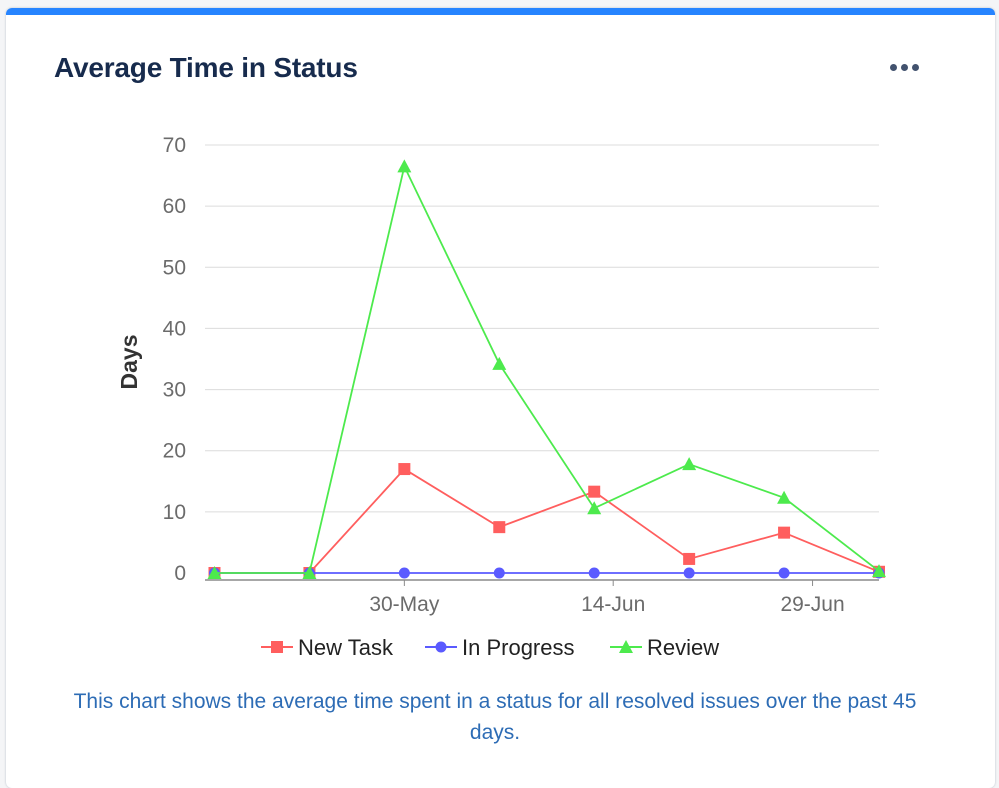 The image size is (999, 788). I want to click on legend-marker-review, so click(626, 646).